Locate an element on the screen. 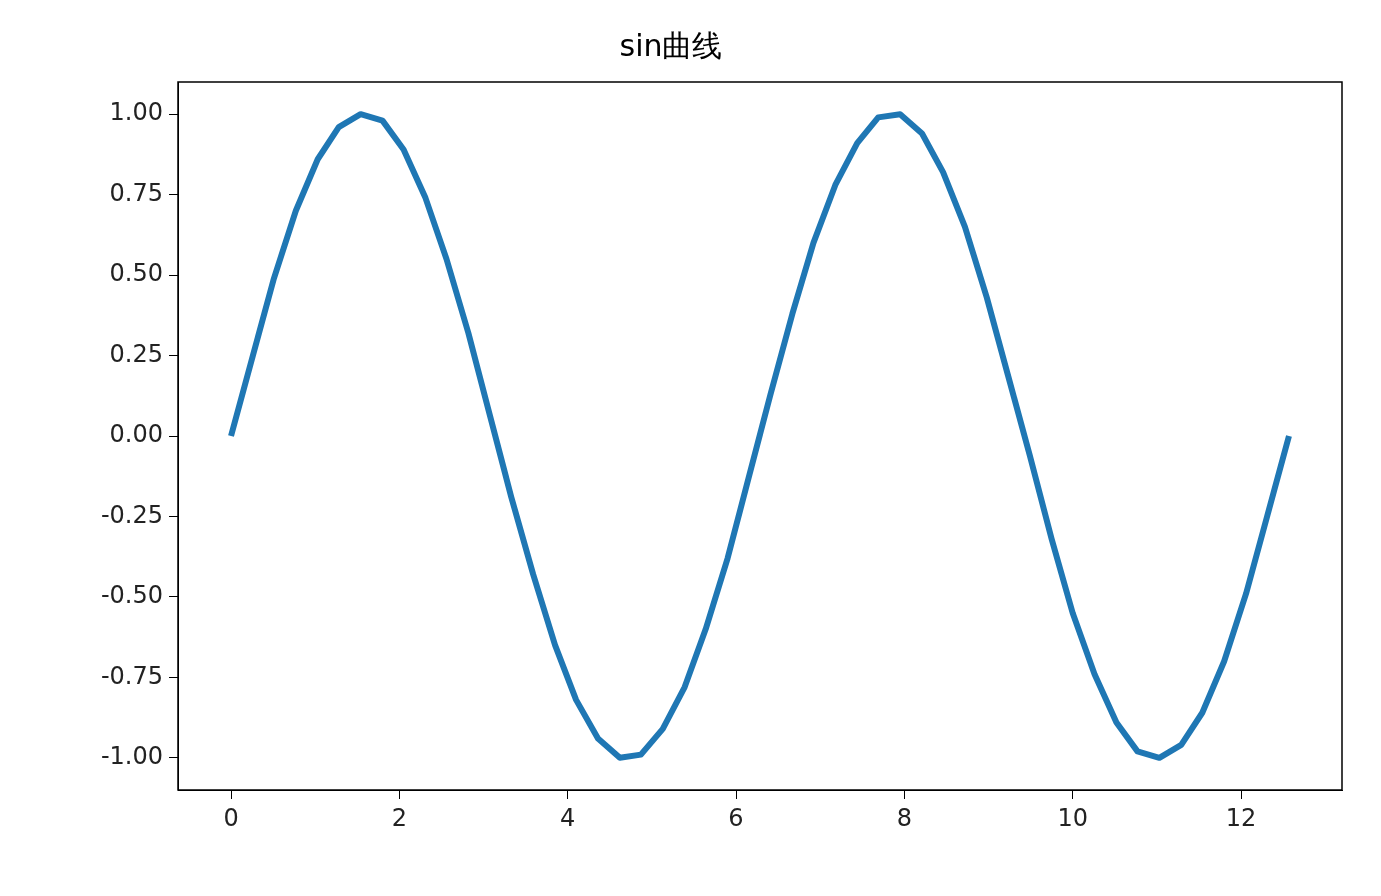  x-tick-label: 6 is located at coordinates (736, 817).